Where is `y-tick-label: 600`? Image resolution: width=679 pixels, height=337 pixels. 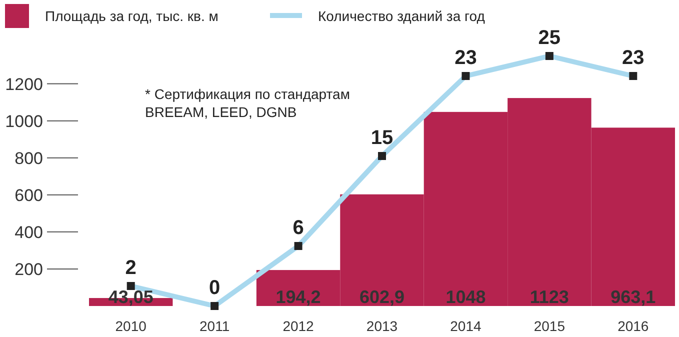 y-tick-label: 600 is located at coordinates (28, 195).